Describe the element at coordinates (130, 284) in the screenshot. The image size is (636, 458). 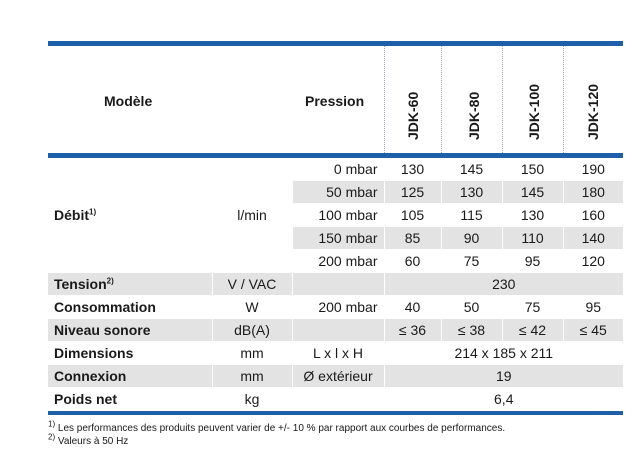
I see `row-label-tension: Tension2)` at that location.